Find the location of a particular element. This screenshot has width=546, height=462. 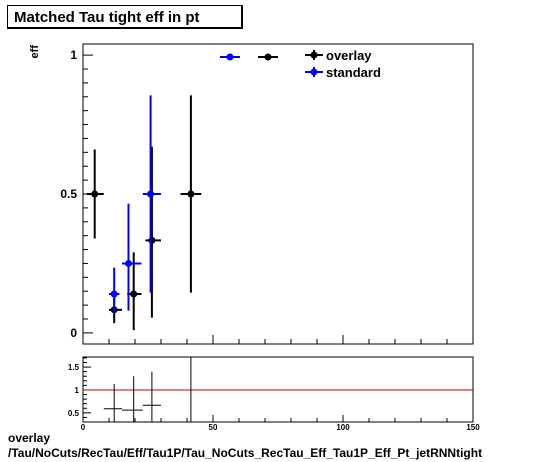

main-plot-points is located at coordinates (144, 213).